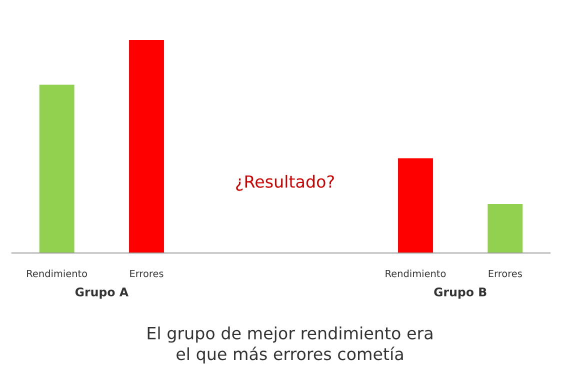 Image resolution: width=575 pixels, height=374 pixels. I want to click on text: El grupo de mejor rendimiento era el que más errores cometía, so click(290, 345).